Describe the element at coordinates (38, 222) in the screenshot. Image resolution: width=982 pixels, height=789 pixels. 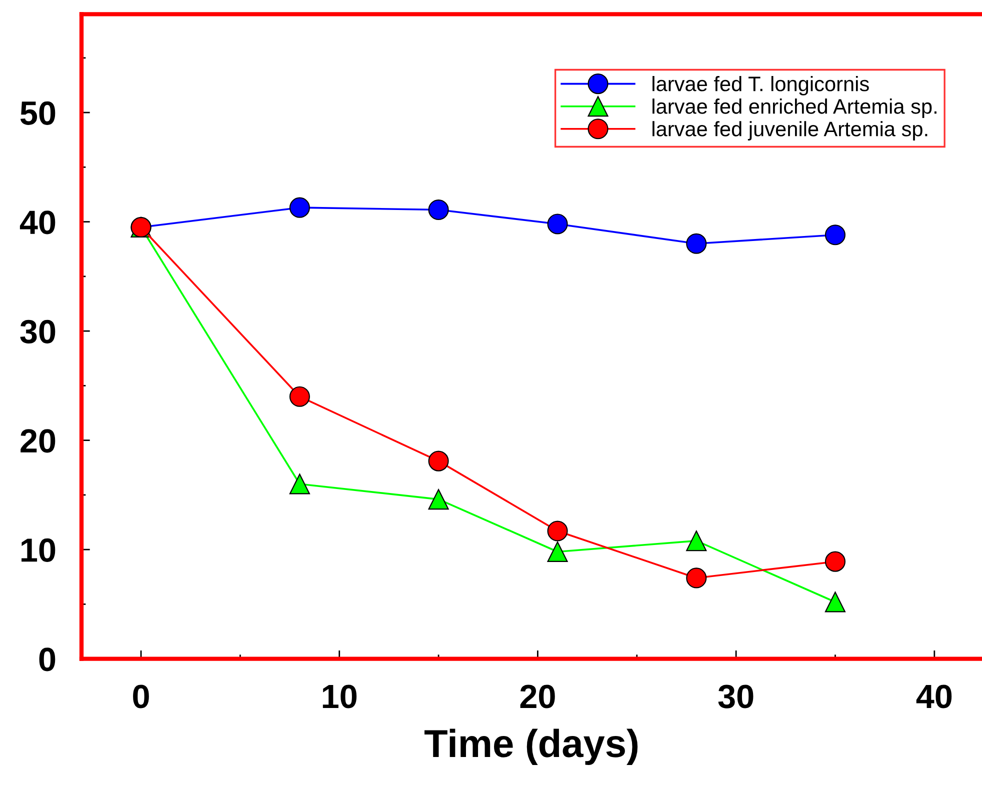
I see `y-tick-label: 40` at that location.